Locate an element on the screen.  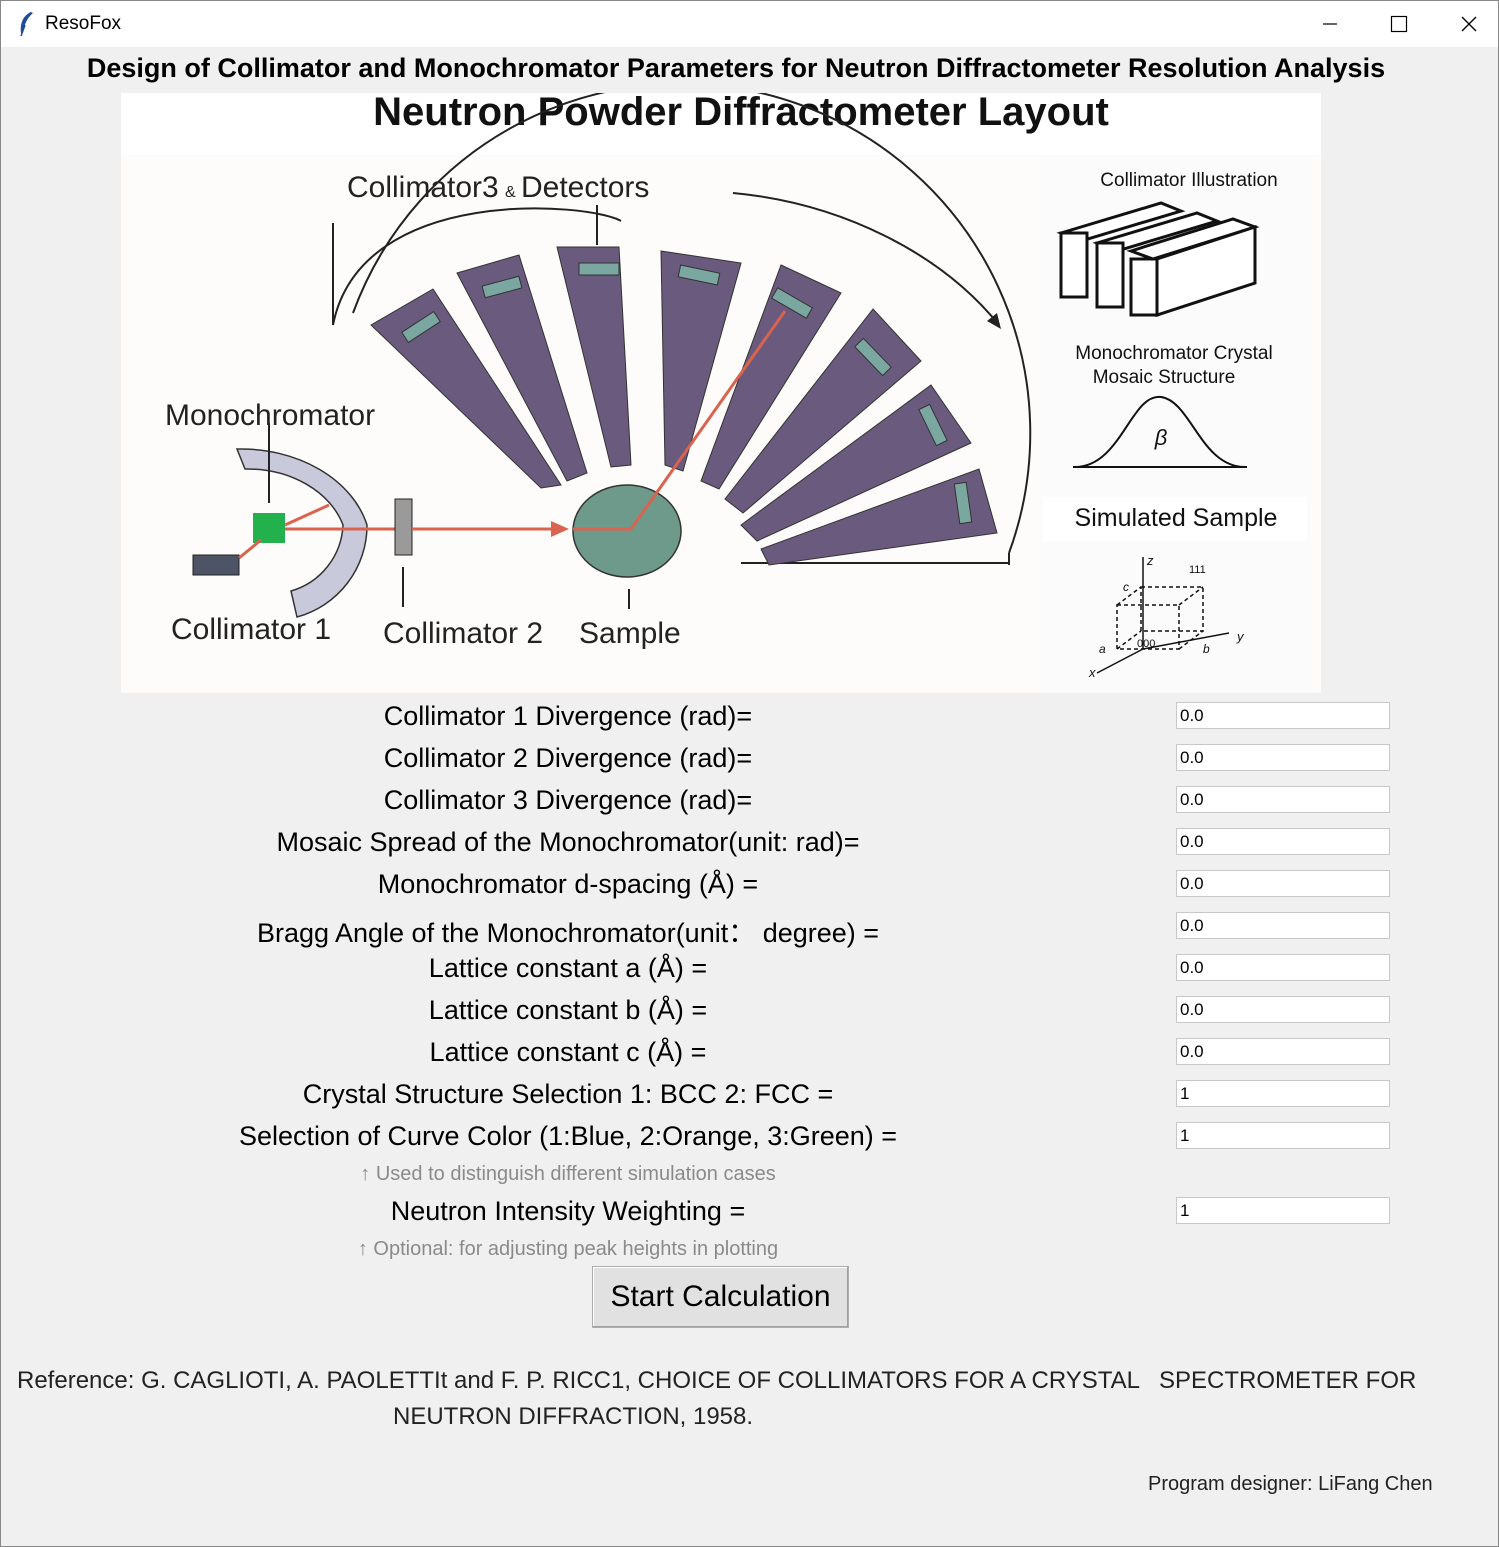
intensity-weighting-input is located at coordinates (1283, 1210).